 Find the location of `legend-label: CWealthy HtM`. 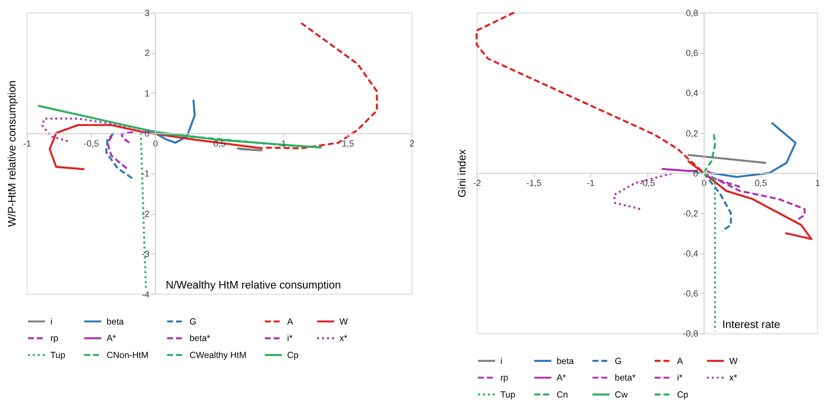

legend-label: CWealthy HtM is located at coordinates (218, 355).